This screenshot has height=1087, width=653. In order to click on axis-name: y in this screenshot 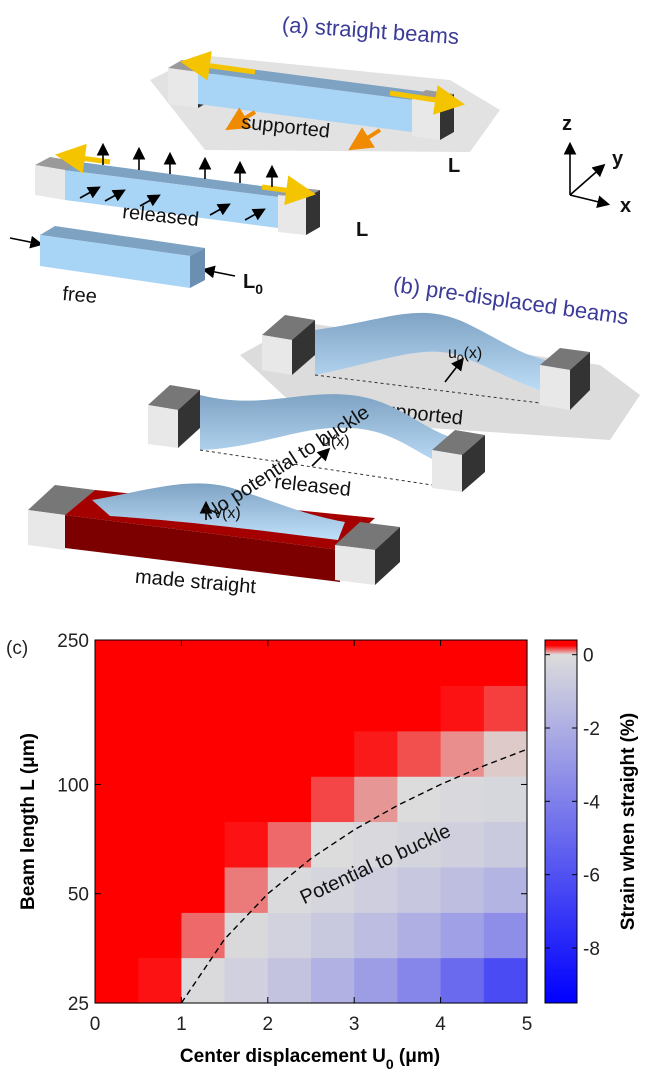, I will do `click(618, 159)`.